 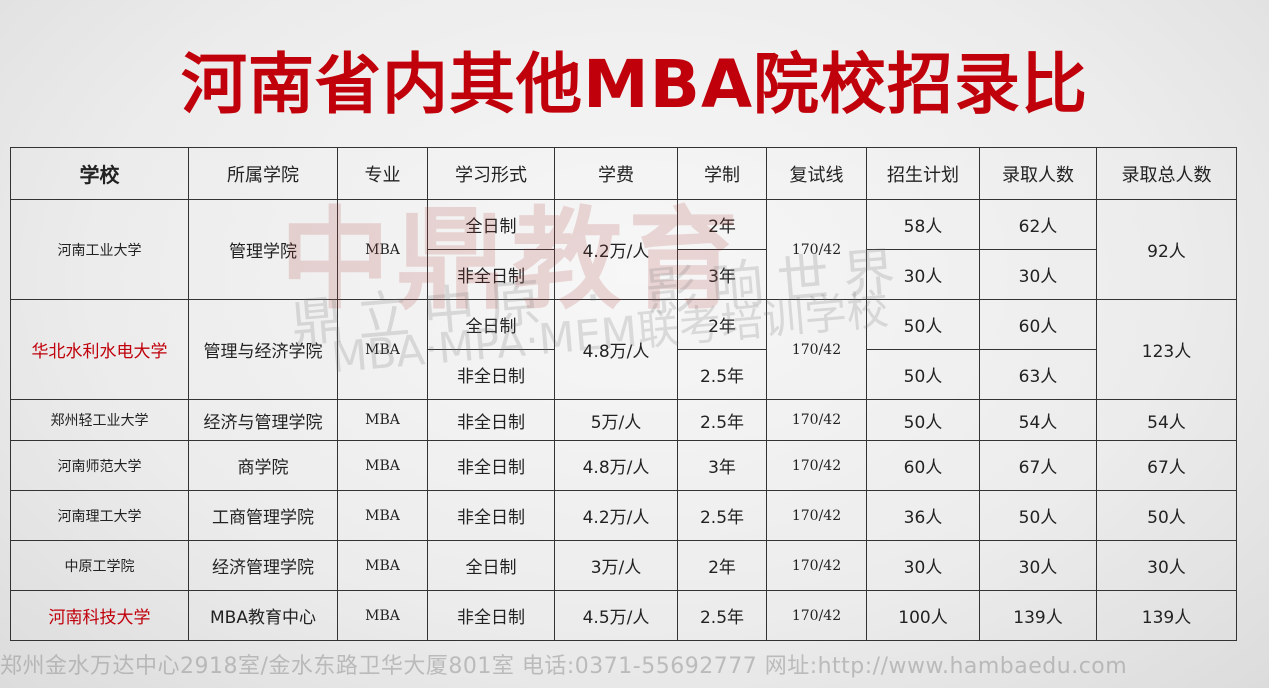 I want to click on table-cell: 华北水利水电大学, so click(x=99, y=349).